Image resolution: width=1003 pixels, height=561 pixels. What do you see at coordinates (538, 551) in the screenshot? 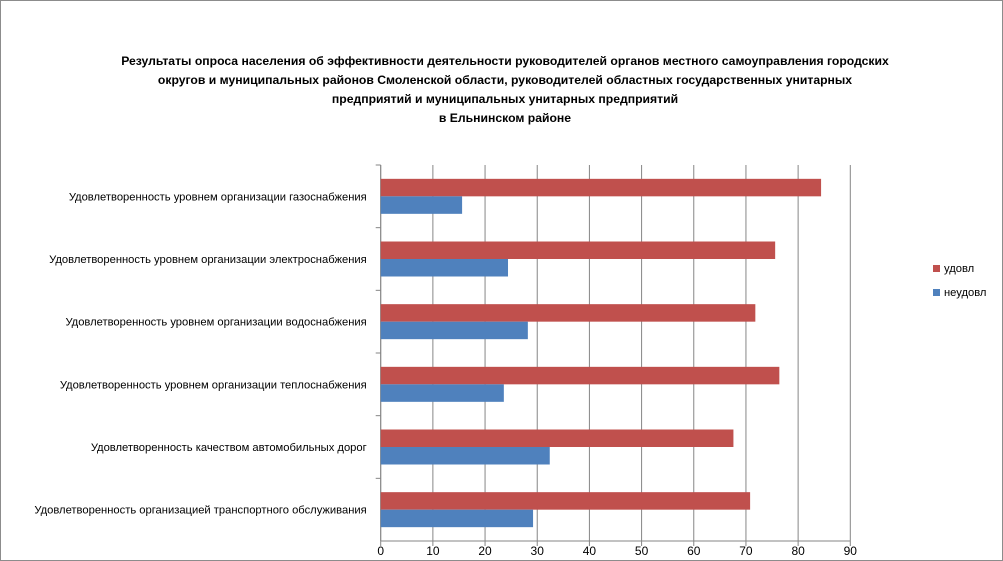
I see `x-tick-label: 30` at bounding box center [538, 551].